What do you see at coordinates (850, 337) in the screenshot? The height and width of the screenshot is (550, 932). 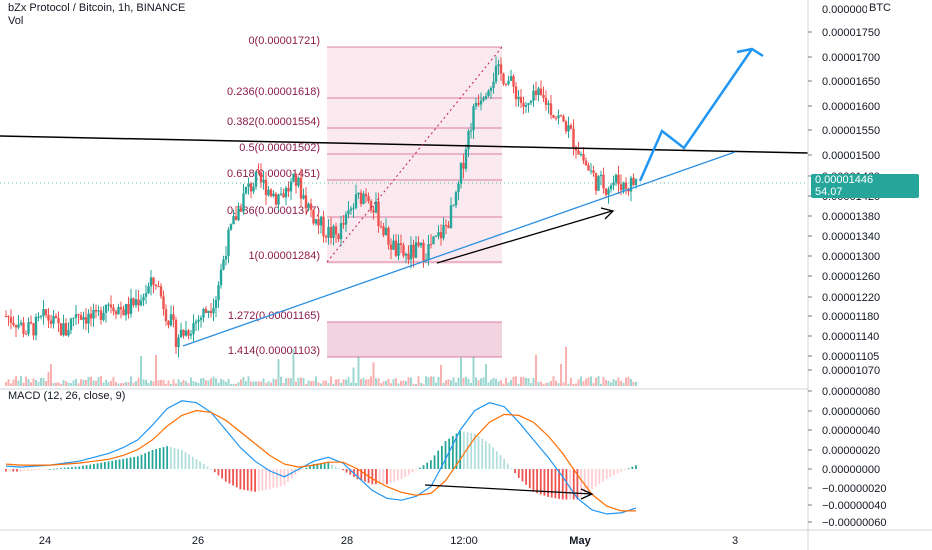 I see `price-tick: 0.00001140` at bounding box center [850, 337].